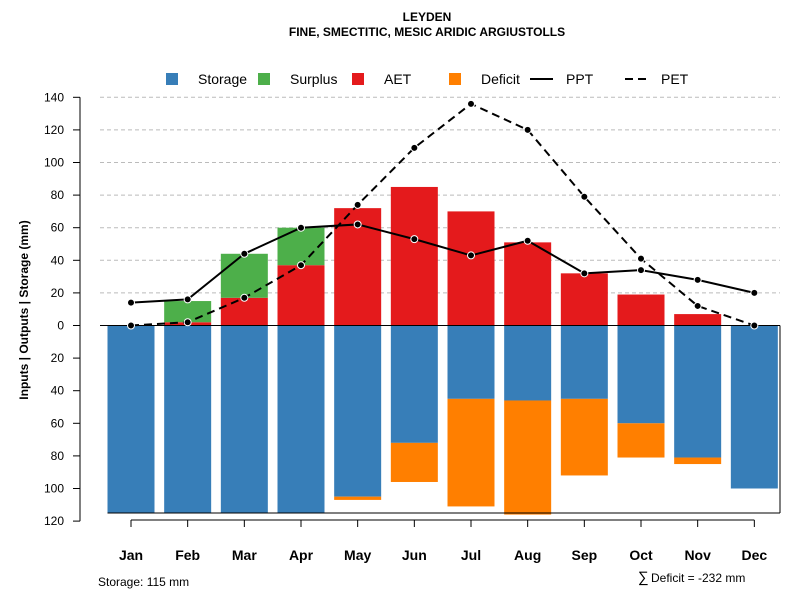  Describe the element at coordinates (414, 256) in the screenshot. I see `aet-bar-jun` at that location.